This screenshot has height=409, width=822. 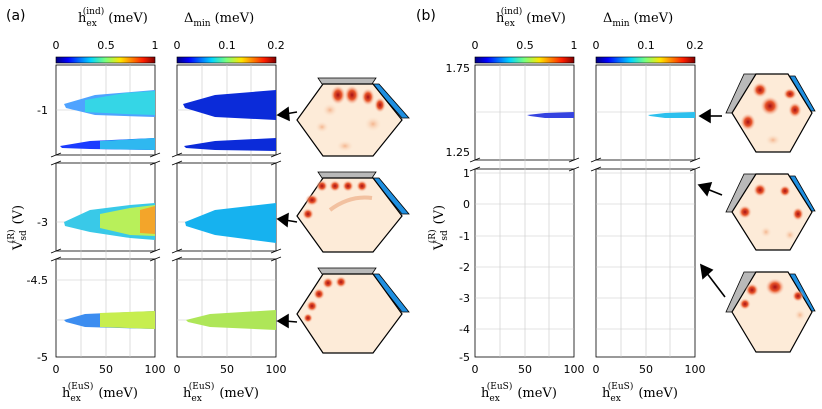 I want to click on panel-a-label: (a), so click(x=16, y=16).